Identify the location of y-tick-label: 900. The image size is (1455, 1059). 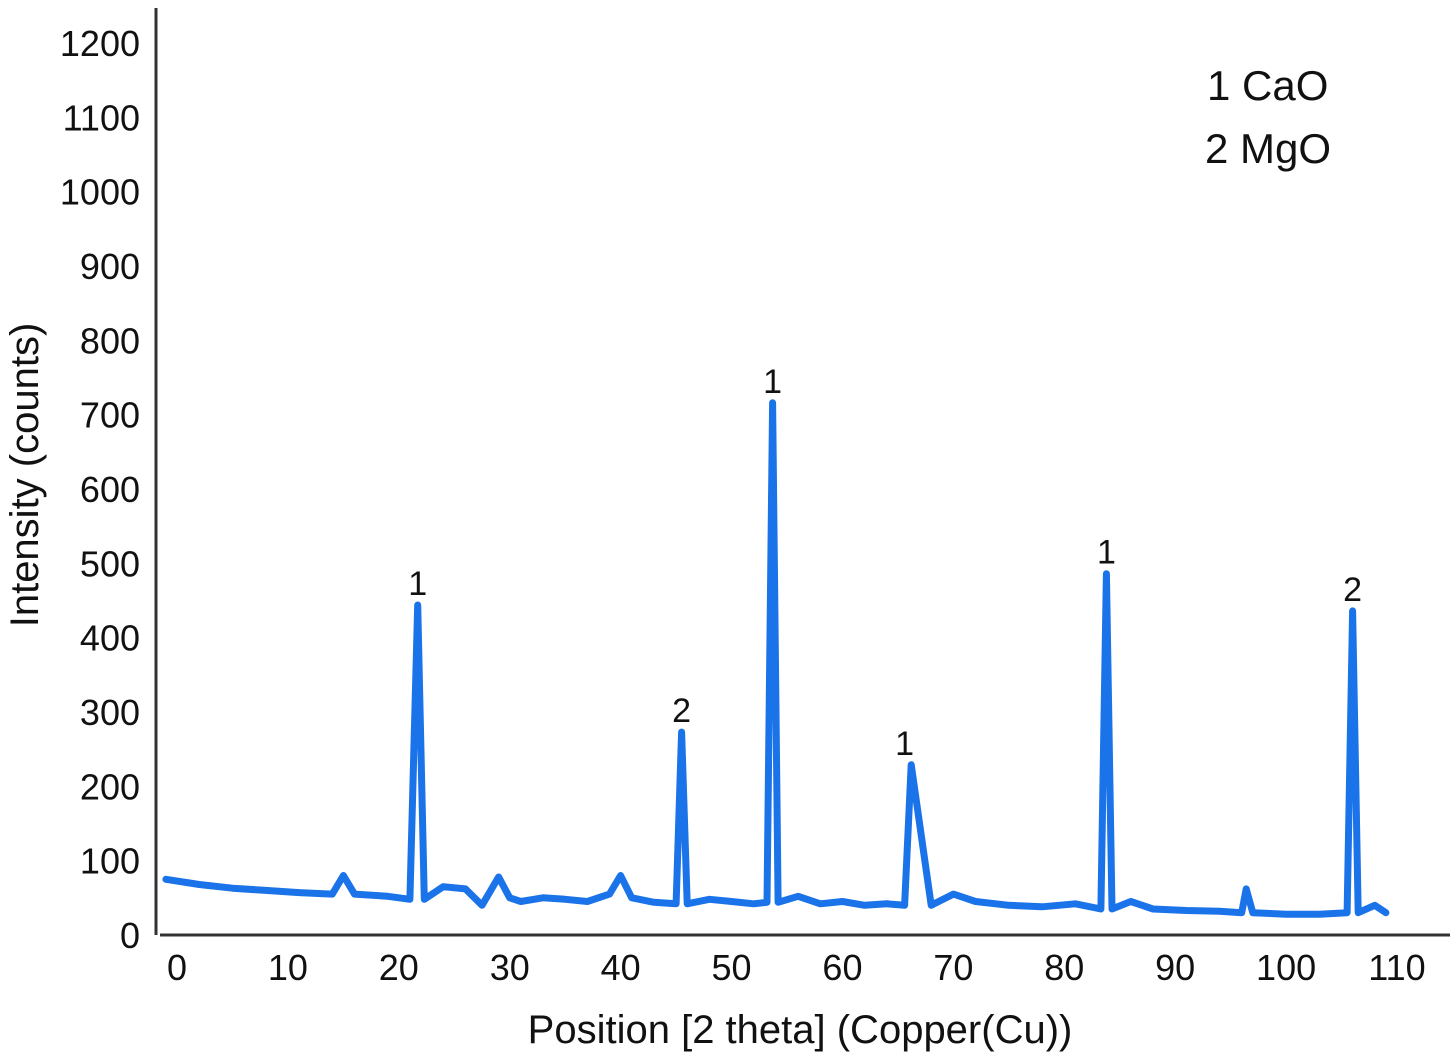
(110, 266).